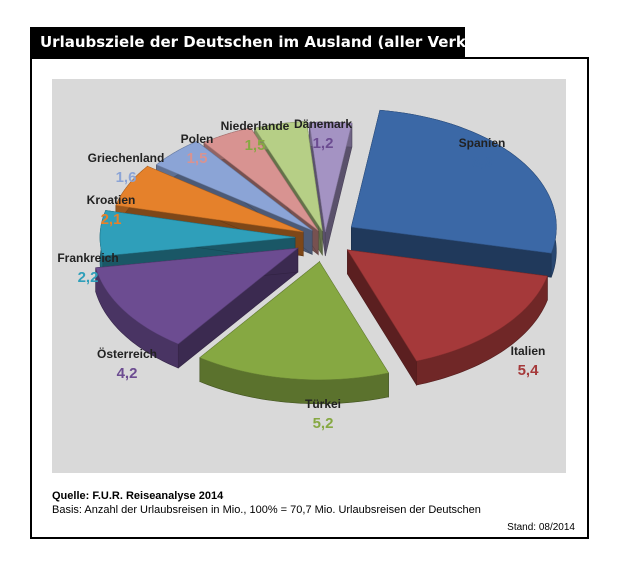  Describe the element at coordinates (126, 158) in the screenshot. I see `label-griechenland: Griechenland` at that location.